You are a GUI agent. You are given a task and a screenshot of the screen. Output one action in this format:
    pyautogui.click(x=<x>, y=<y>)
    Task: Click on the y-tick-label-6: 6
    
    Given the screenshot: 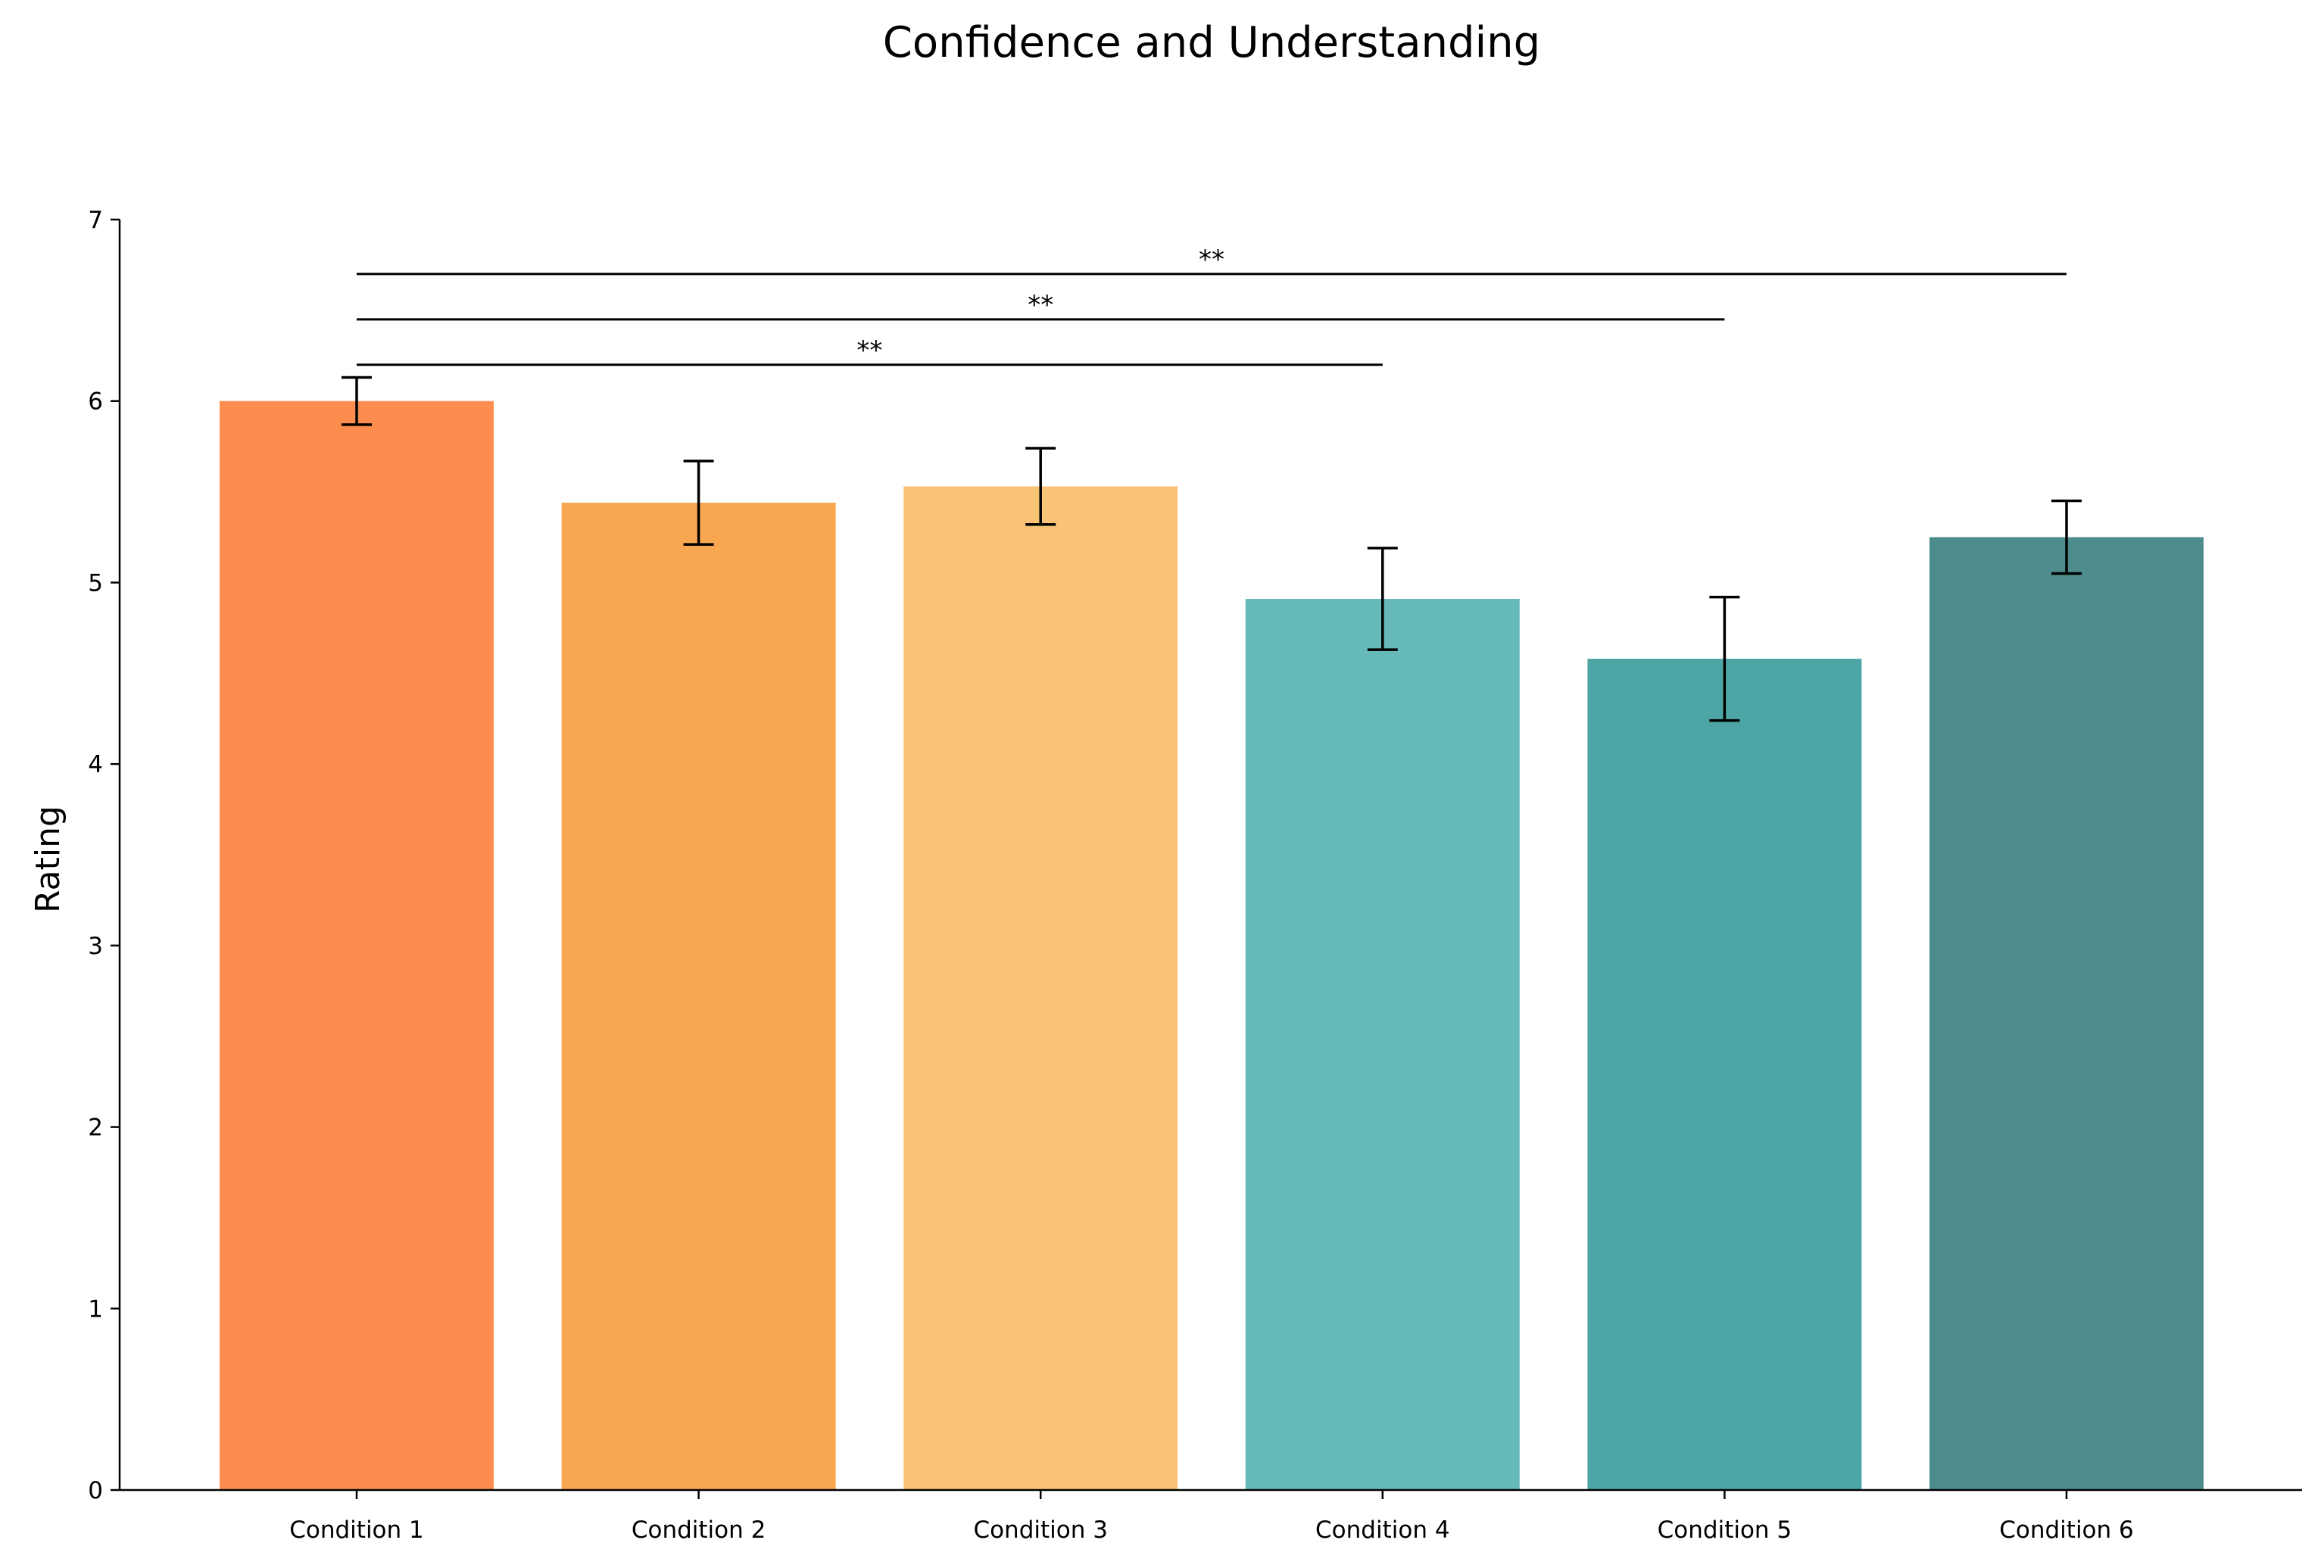 What is the action you would take?
    pyautogui.click(x=95, y=402)
    